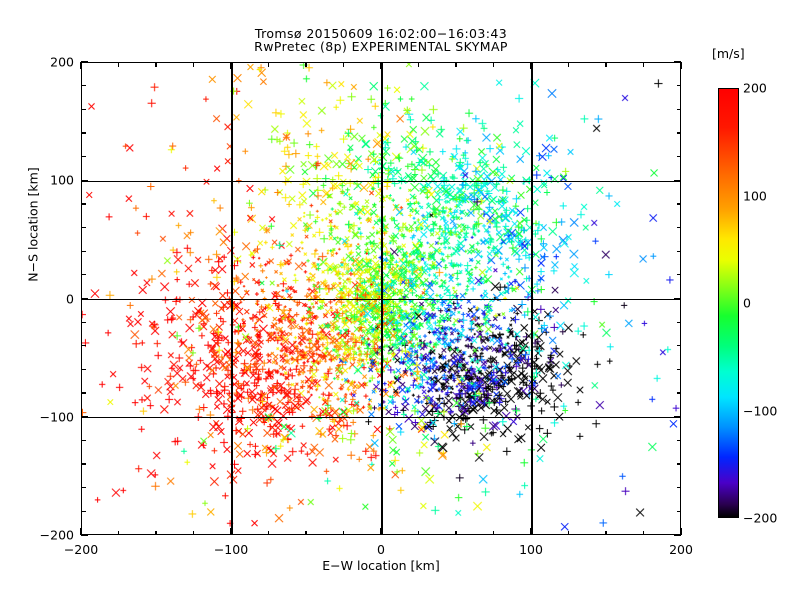 Image resolution: width=800 pixels, height=600 pixels. I want to click on colorbar-tick-label: −200, so click(760, 518).